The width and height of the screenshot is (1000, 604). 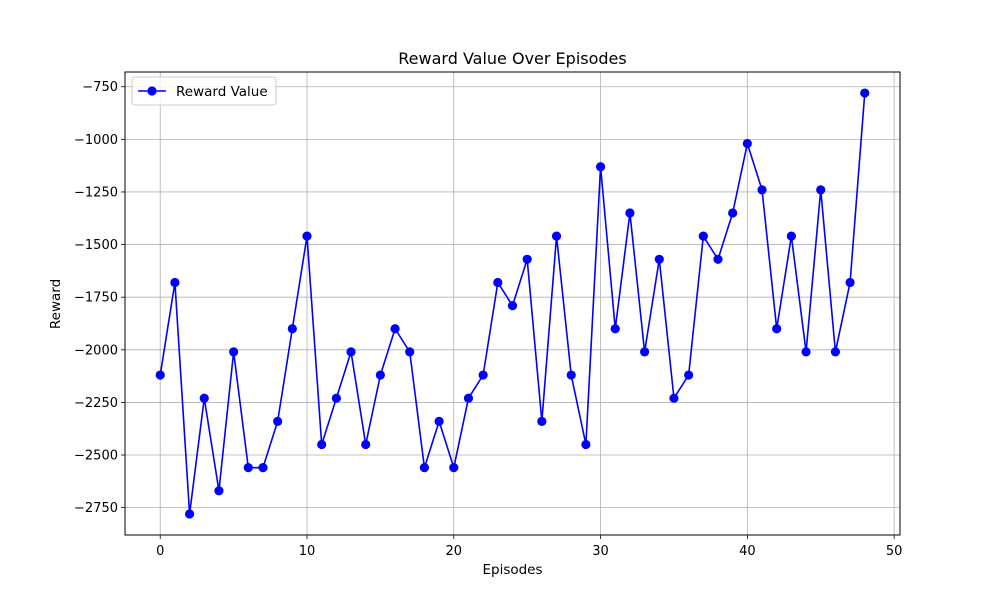 What do you see at coordinates (152, 91) in the screenshot?
I see `legend-marker-swatch` at bounding box center [152, 91].